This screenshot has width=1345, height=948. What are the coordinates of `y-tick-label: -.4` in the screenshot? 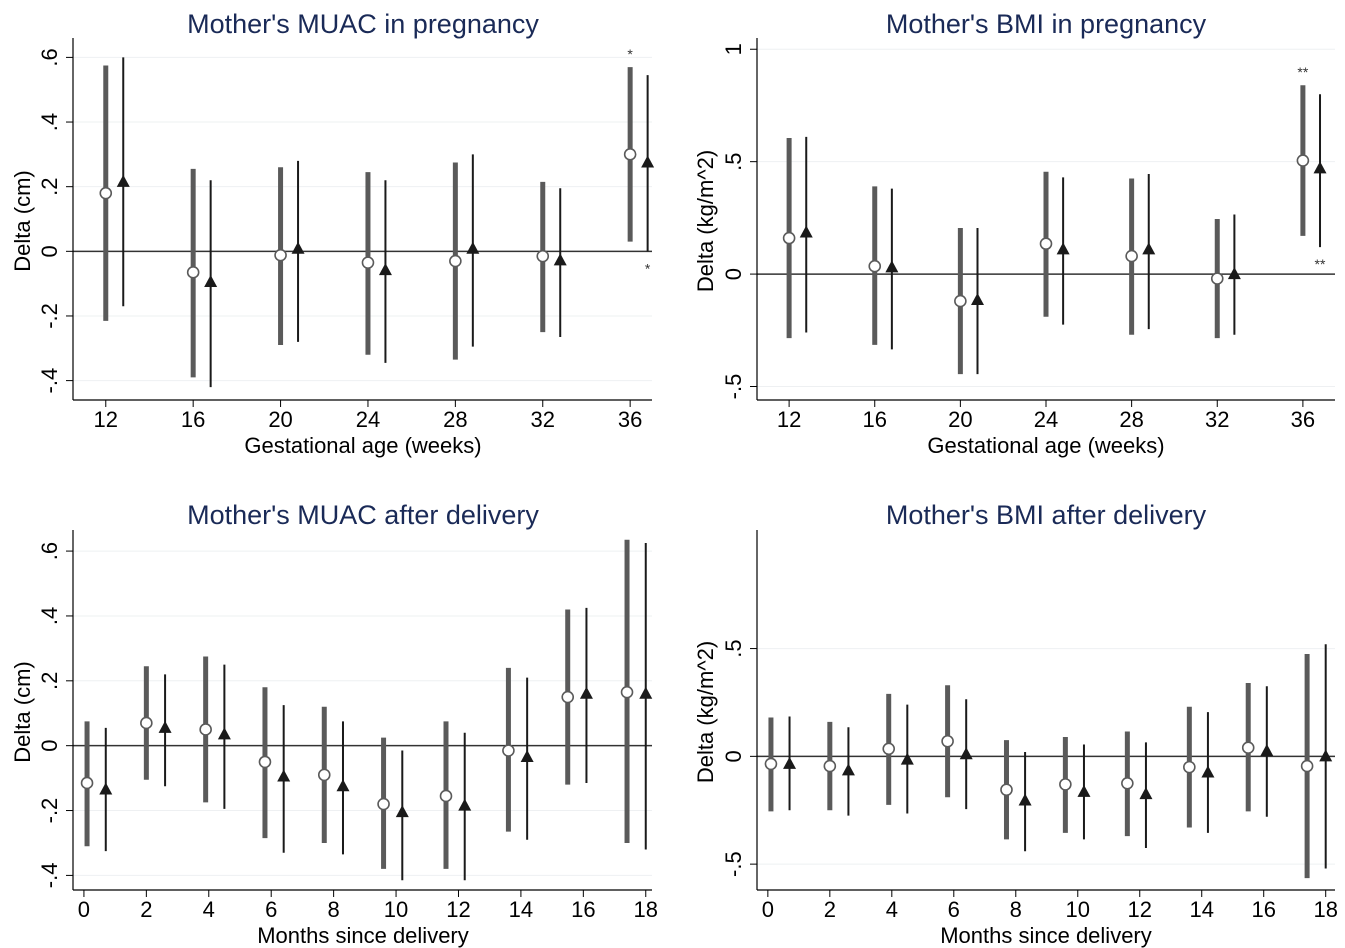 It's located at (49, 876).